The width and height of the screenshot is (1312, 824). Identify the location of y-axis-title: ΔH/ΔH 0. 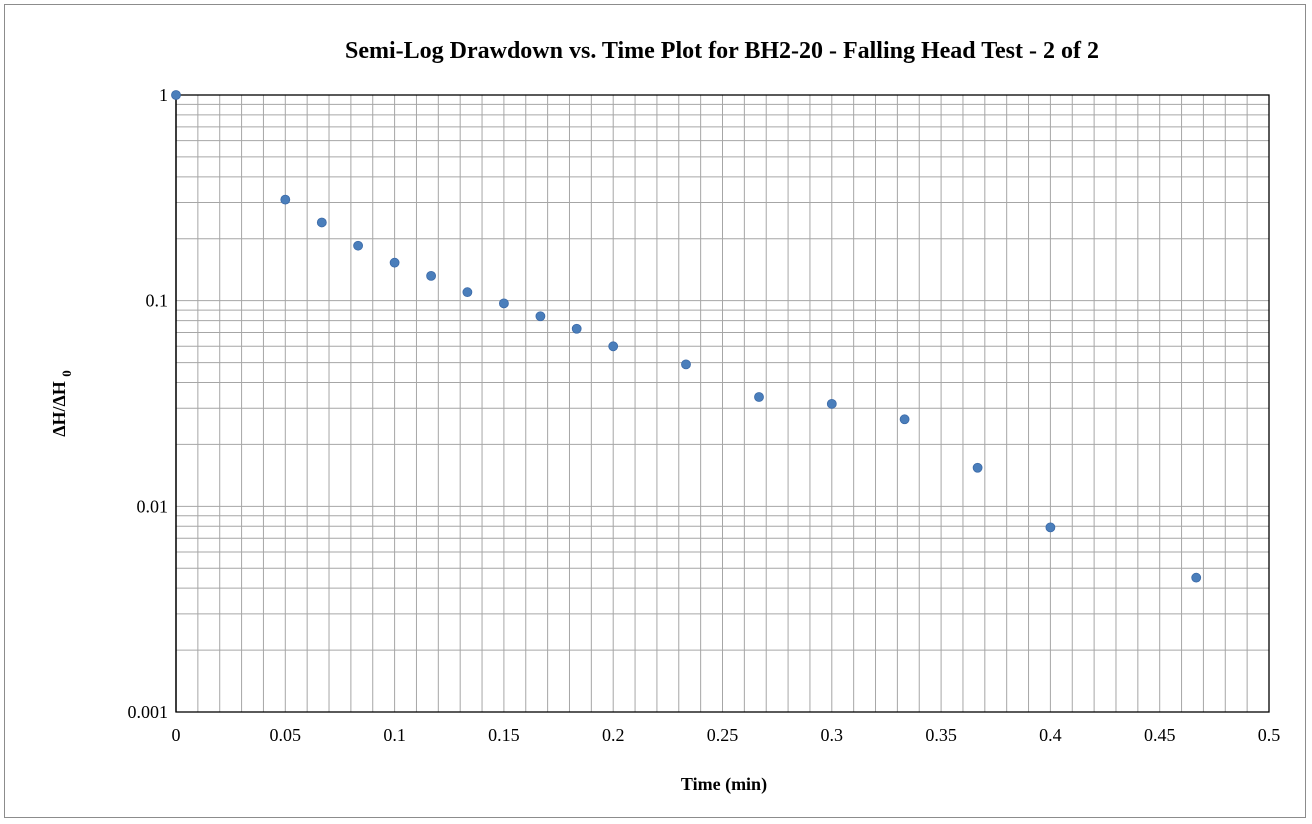
(61, 403).